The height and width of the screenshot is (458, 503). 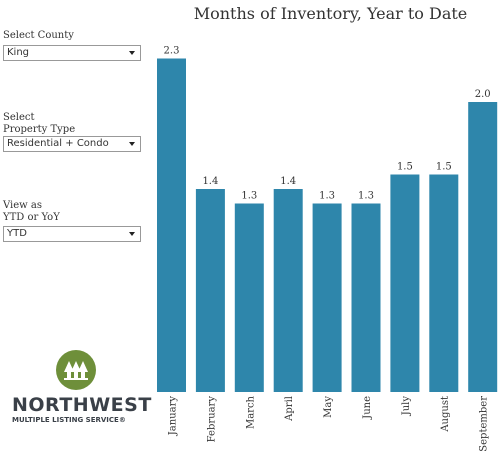 What do you see at coordinates (210, 290) in the screenshot?
I see `bar-february` at bounding box center [210, 290].